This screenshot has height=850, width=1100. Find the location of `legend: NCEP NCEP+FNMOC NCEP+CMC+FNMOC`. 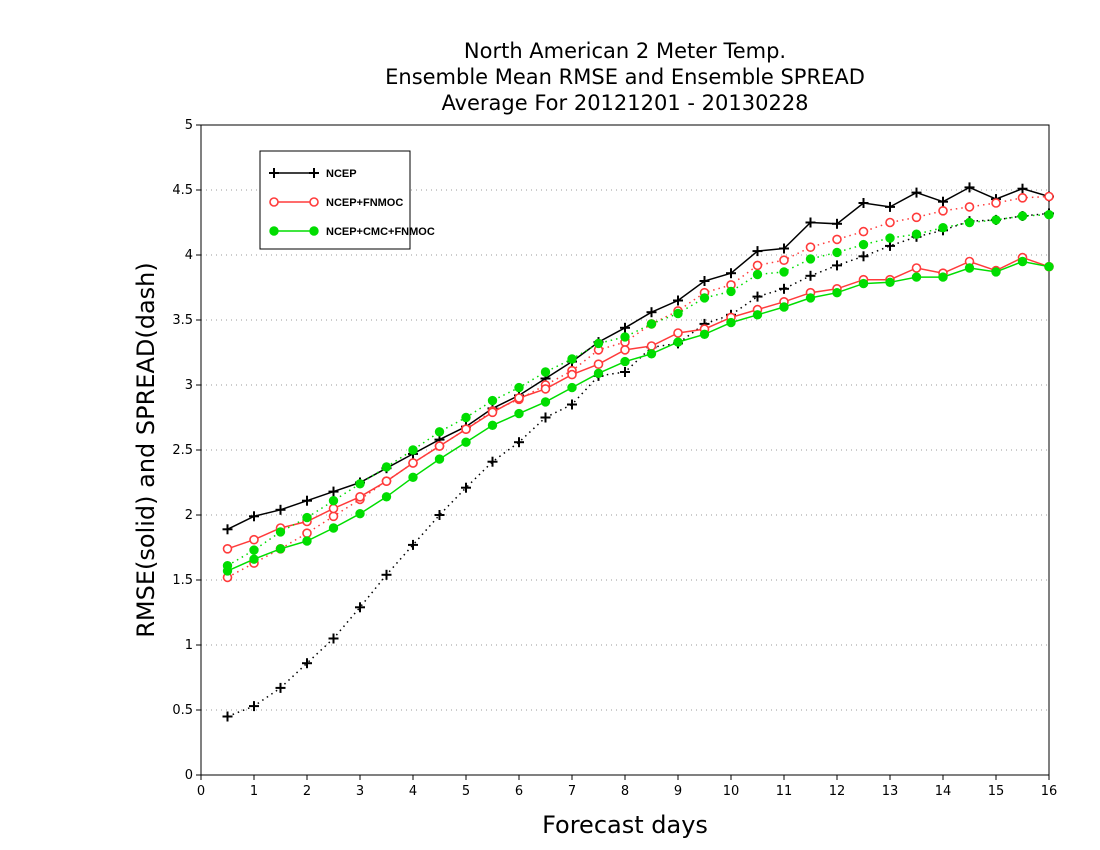

legend: NCEP NCEP+FNMOC NCEP+CMC+FNMOC is located at coordinates (347, 200).